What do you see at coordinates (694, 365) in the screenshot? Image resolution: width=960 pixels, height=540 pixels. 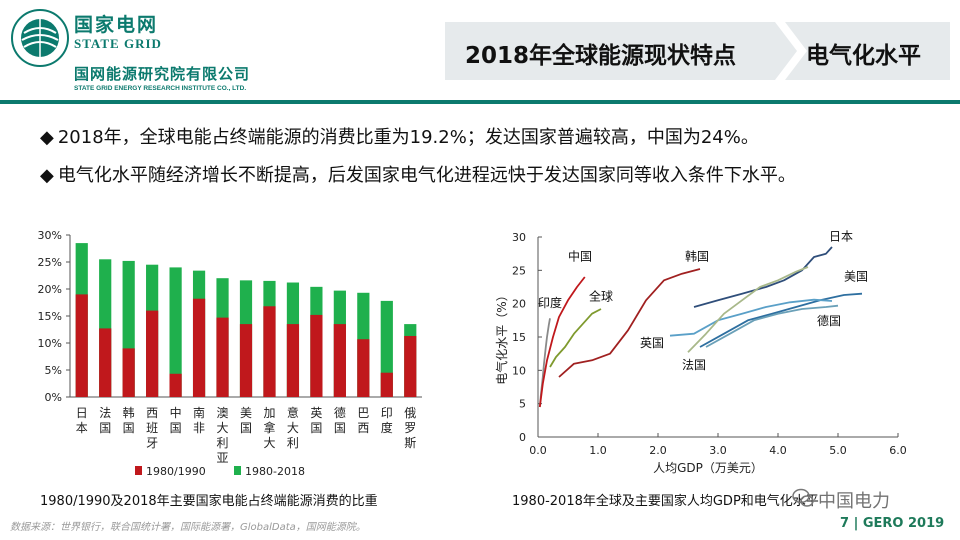 I see `series-label-7: 法国` at bounding box center [694, 365].